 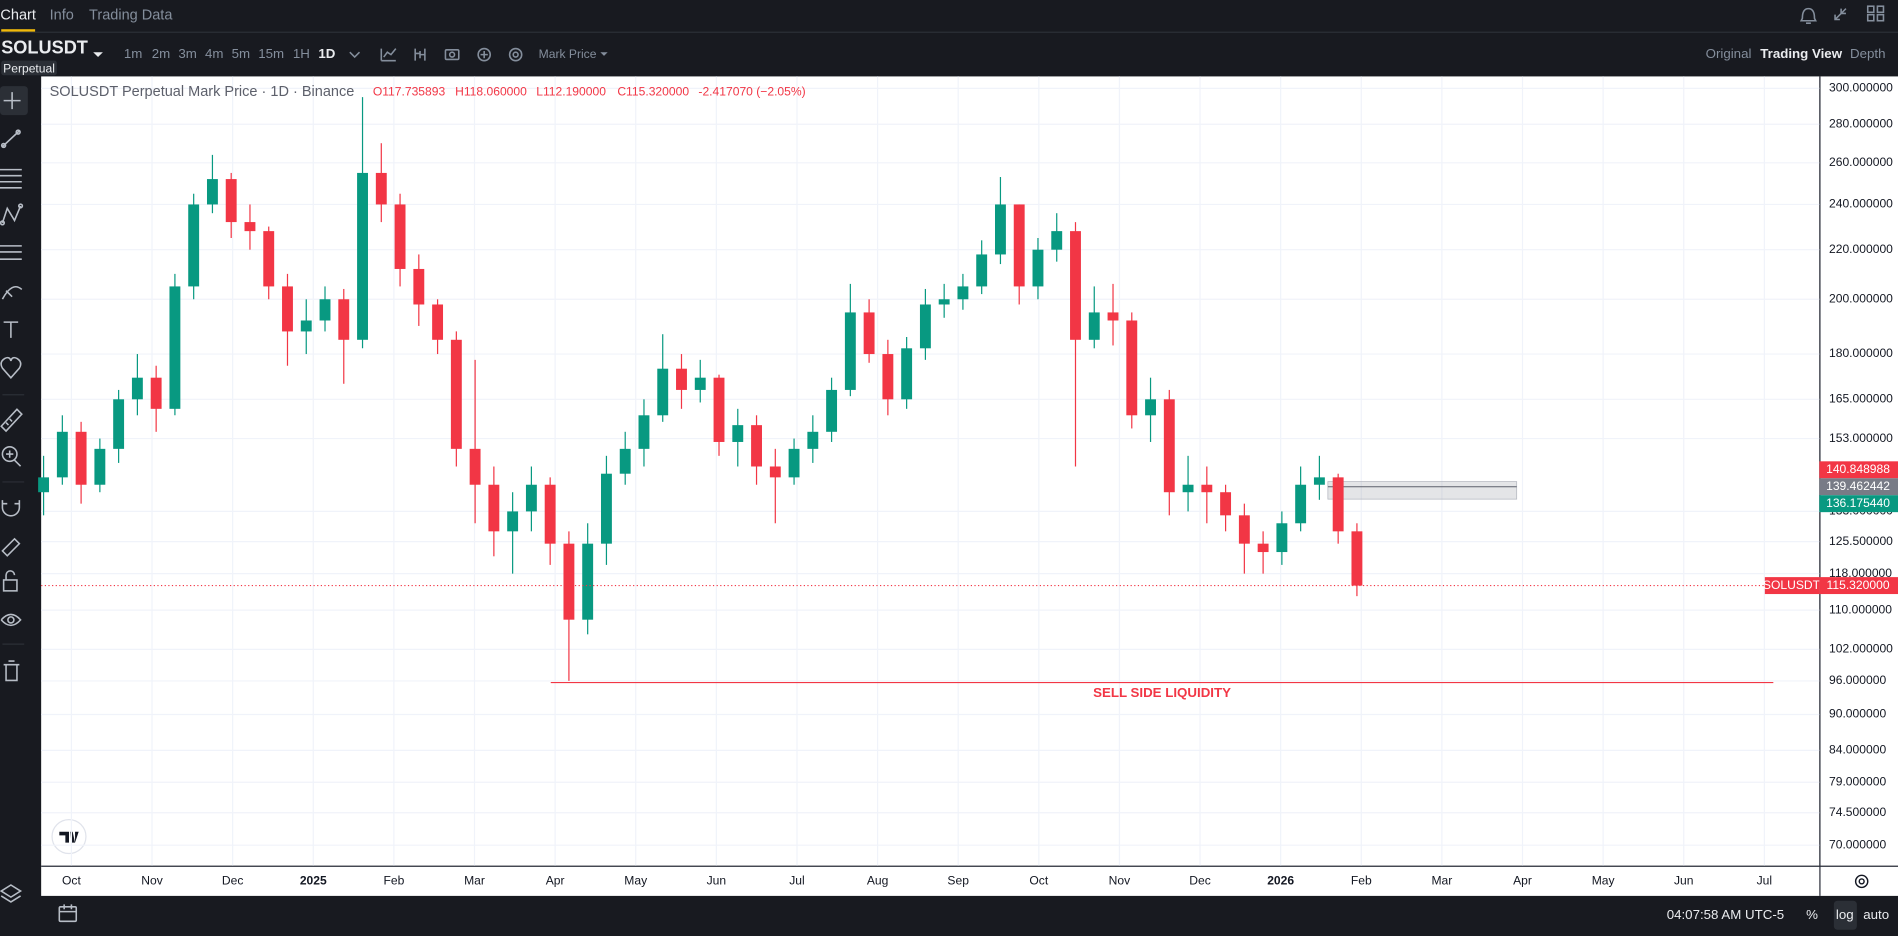 I want to click on x-tick-label: Sep, so click(x=958, y=881).